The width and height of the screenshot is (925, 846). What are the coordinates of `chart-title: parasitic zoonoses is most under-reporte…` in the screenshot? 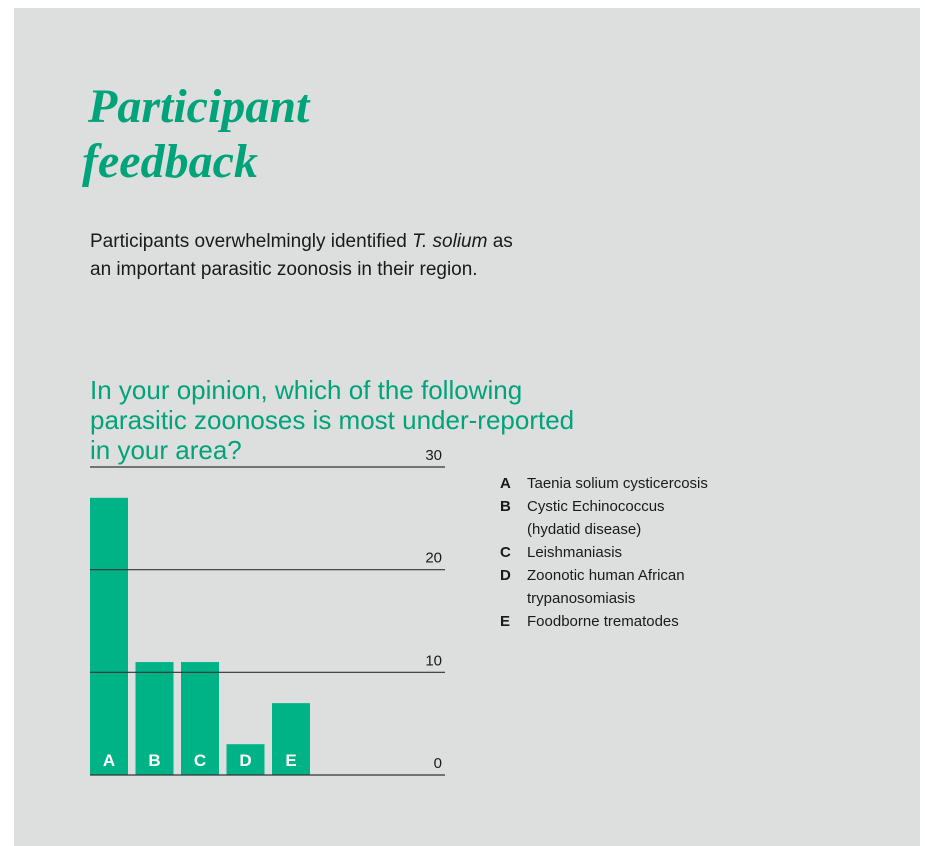 It's located at (332, 420).